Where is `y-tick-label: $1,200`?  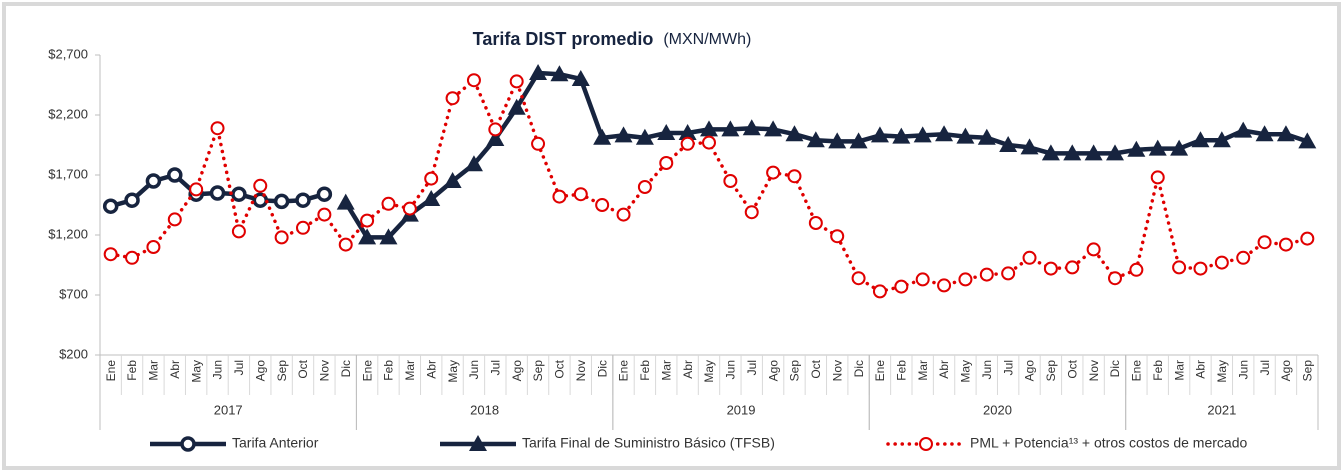
y-tick-label: $1,200 is located at coordinates (68, 233).